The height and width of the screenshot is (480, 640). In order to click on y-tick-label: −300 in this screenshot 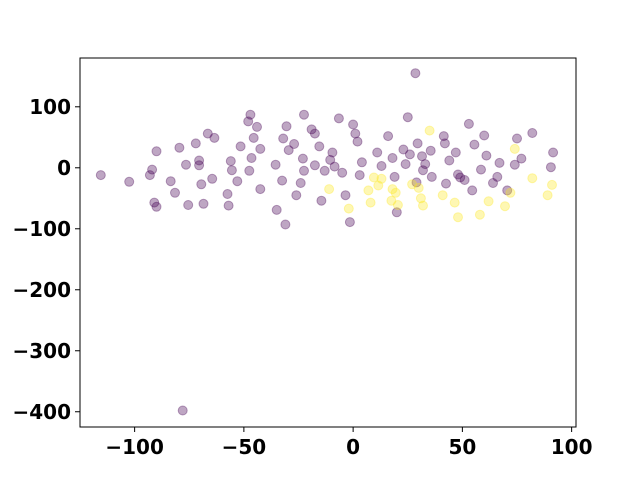, I will do `click(41, 351)`.